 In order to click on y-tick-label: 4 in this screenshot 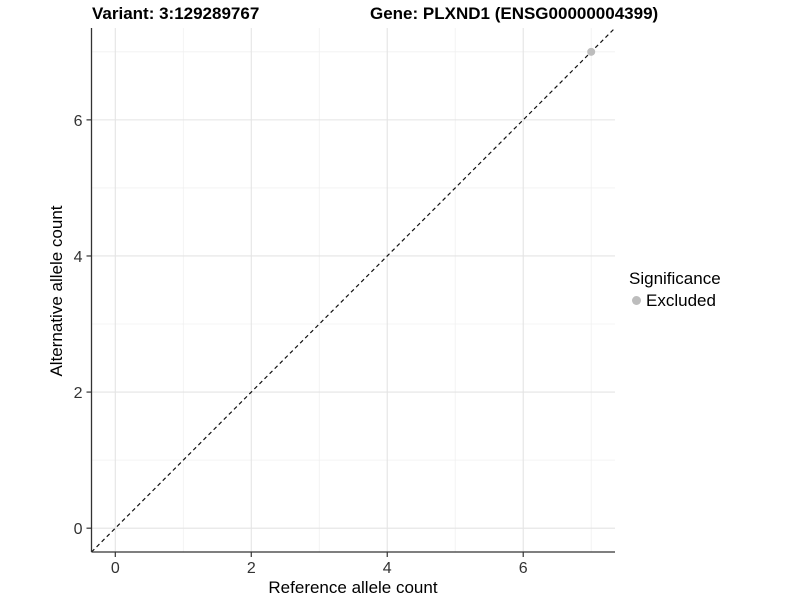, I will do `click(78, 257)`.